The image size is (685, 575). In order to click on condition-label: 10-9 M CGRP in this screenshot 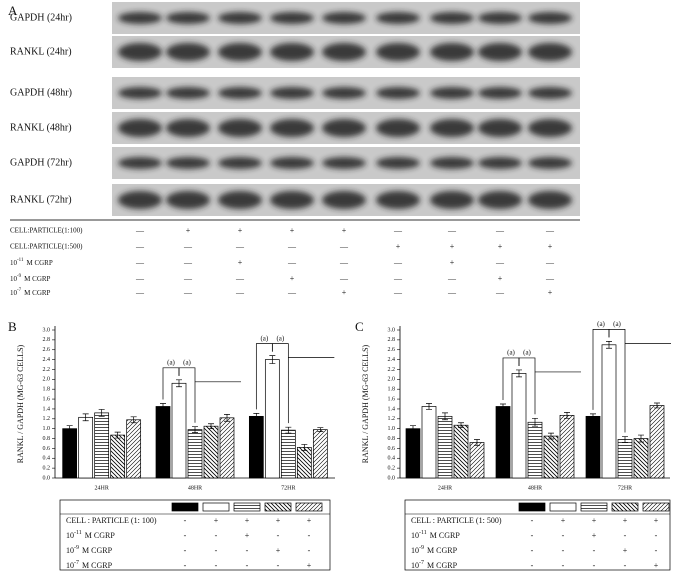, I will do `click(30, 278)`.